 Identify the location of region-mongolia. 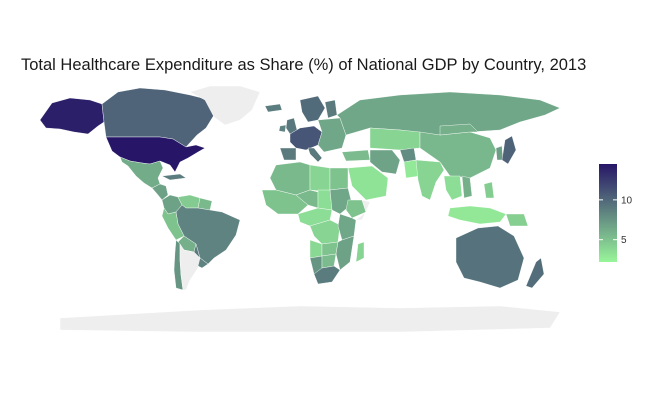
(459, 129).